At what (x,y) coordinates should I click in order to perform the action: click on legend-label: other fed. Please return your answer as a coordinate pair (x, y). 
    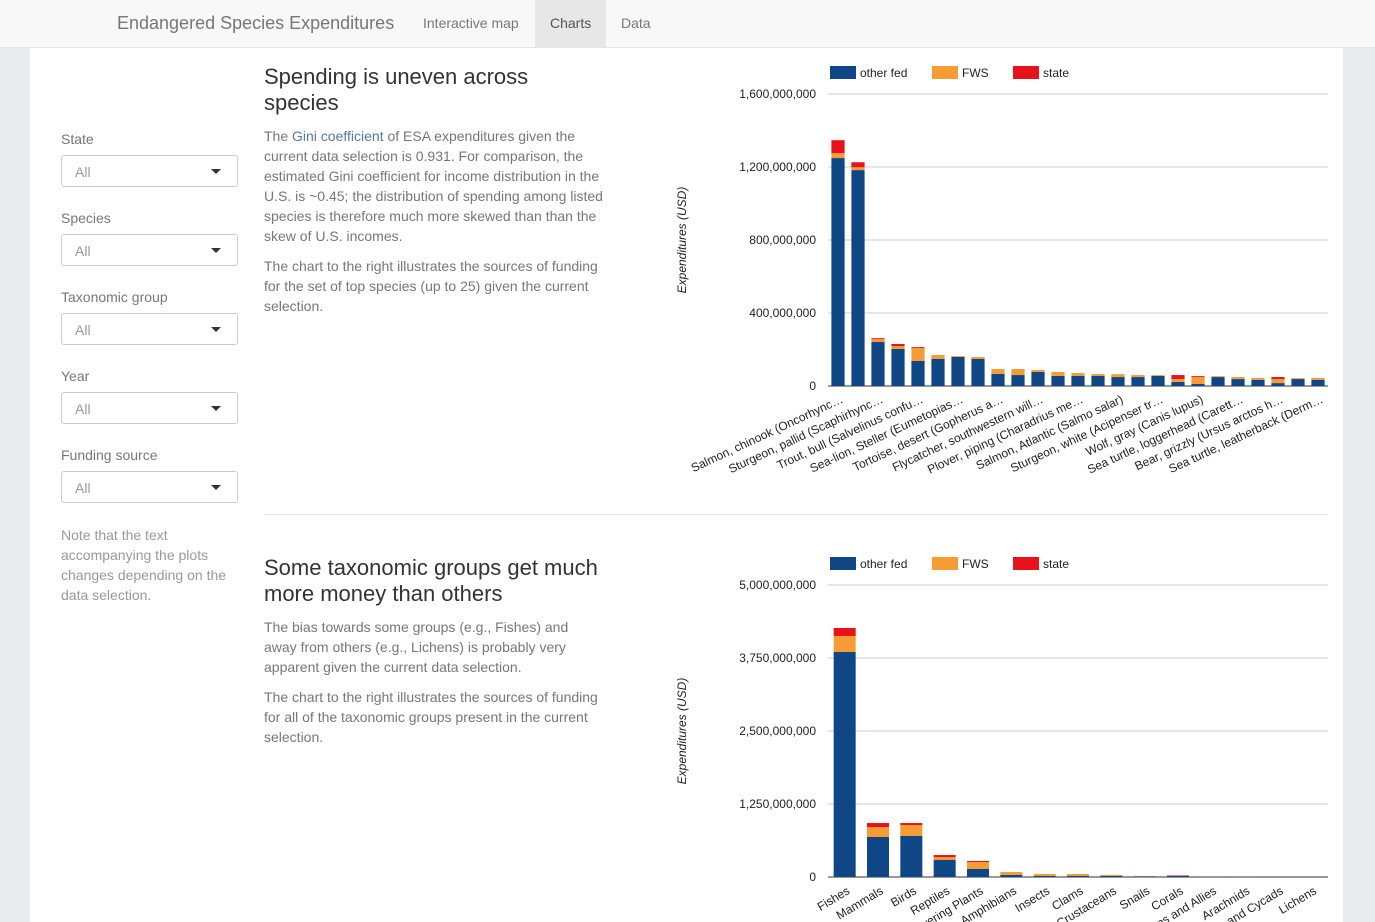
    Looking at the image, I should click on (883, 73).